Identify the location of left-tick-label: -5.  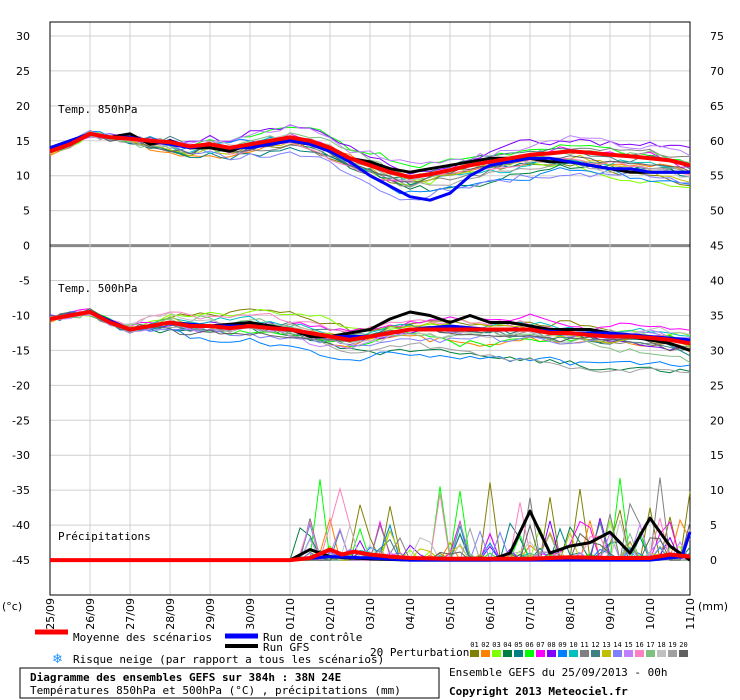
(24, 281).